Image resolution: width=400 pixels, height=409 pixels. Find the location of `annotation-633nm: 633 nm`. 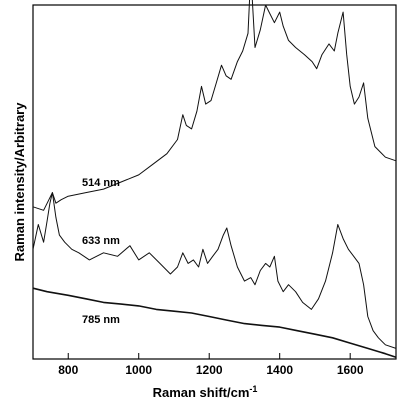

annotation-633nm: 633 nm is located at coordinates (101, 241).